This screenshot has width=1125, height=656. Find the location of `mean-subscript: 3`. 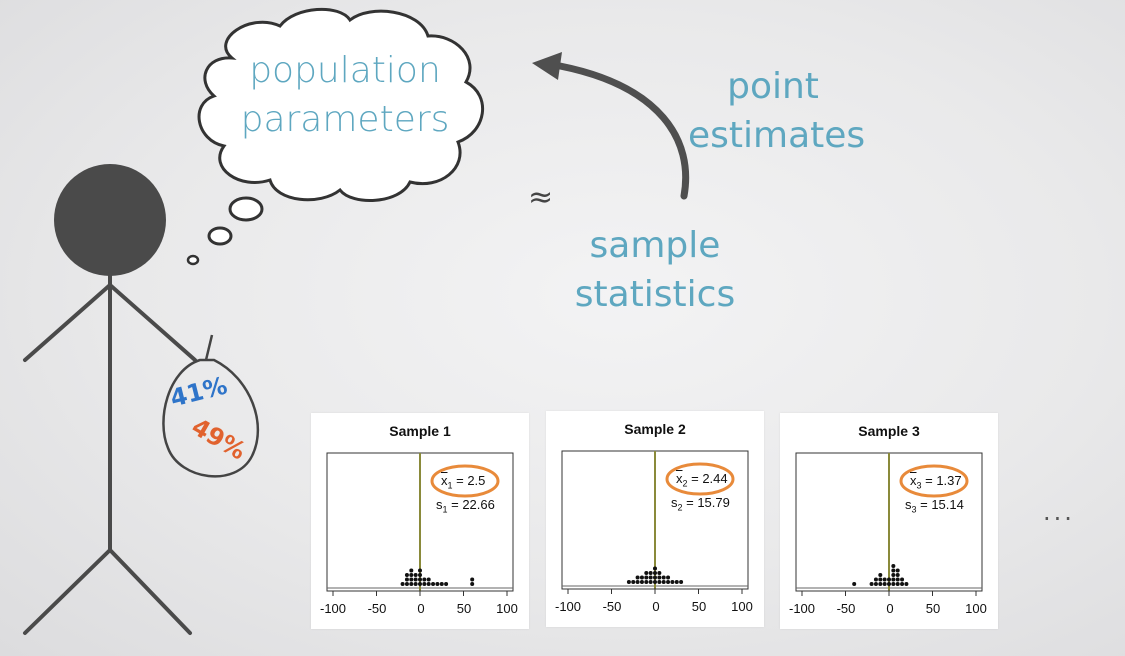

mean-subscript: 3 is located at coordinates (919, 485).